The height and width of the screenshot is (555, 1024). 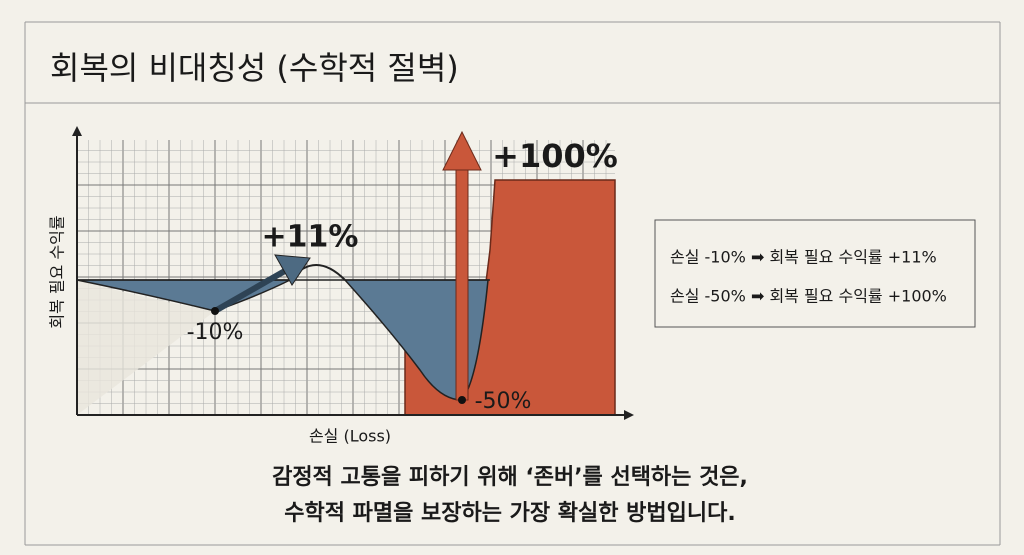 I want to click on caption: 감정적 고통을 피하기 위해 ‘존버’를 선택하는 것은,, so click(x=510, y=477).